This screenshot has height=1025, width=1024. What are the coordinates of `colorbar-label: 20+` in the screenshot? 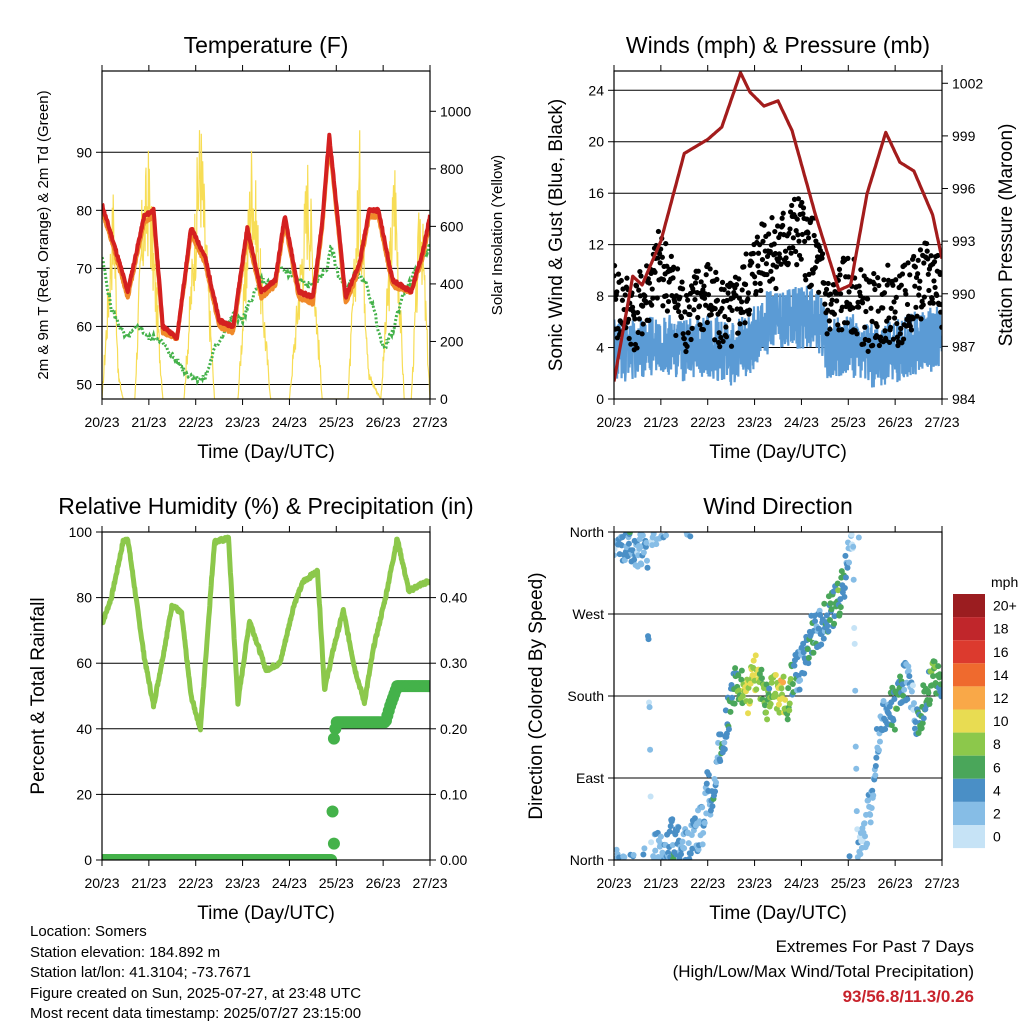 It's located at (1005, 606).